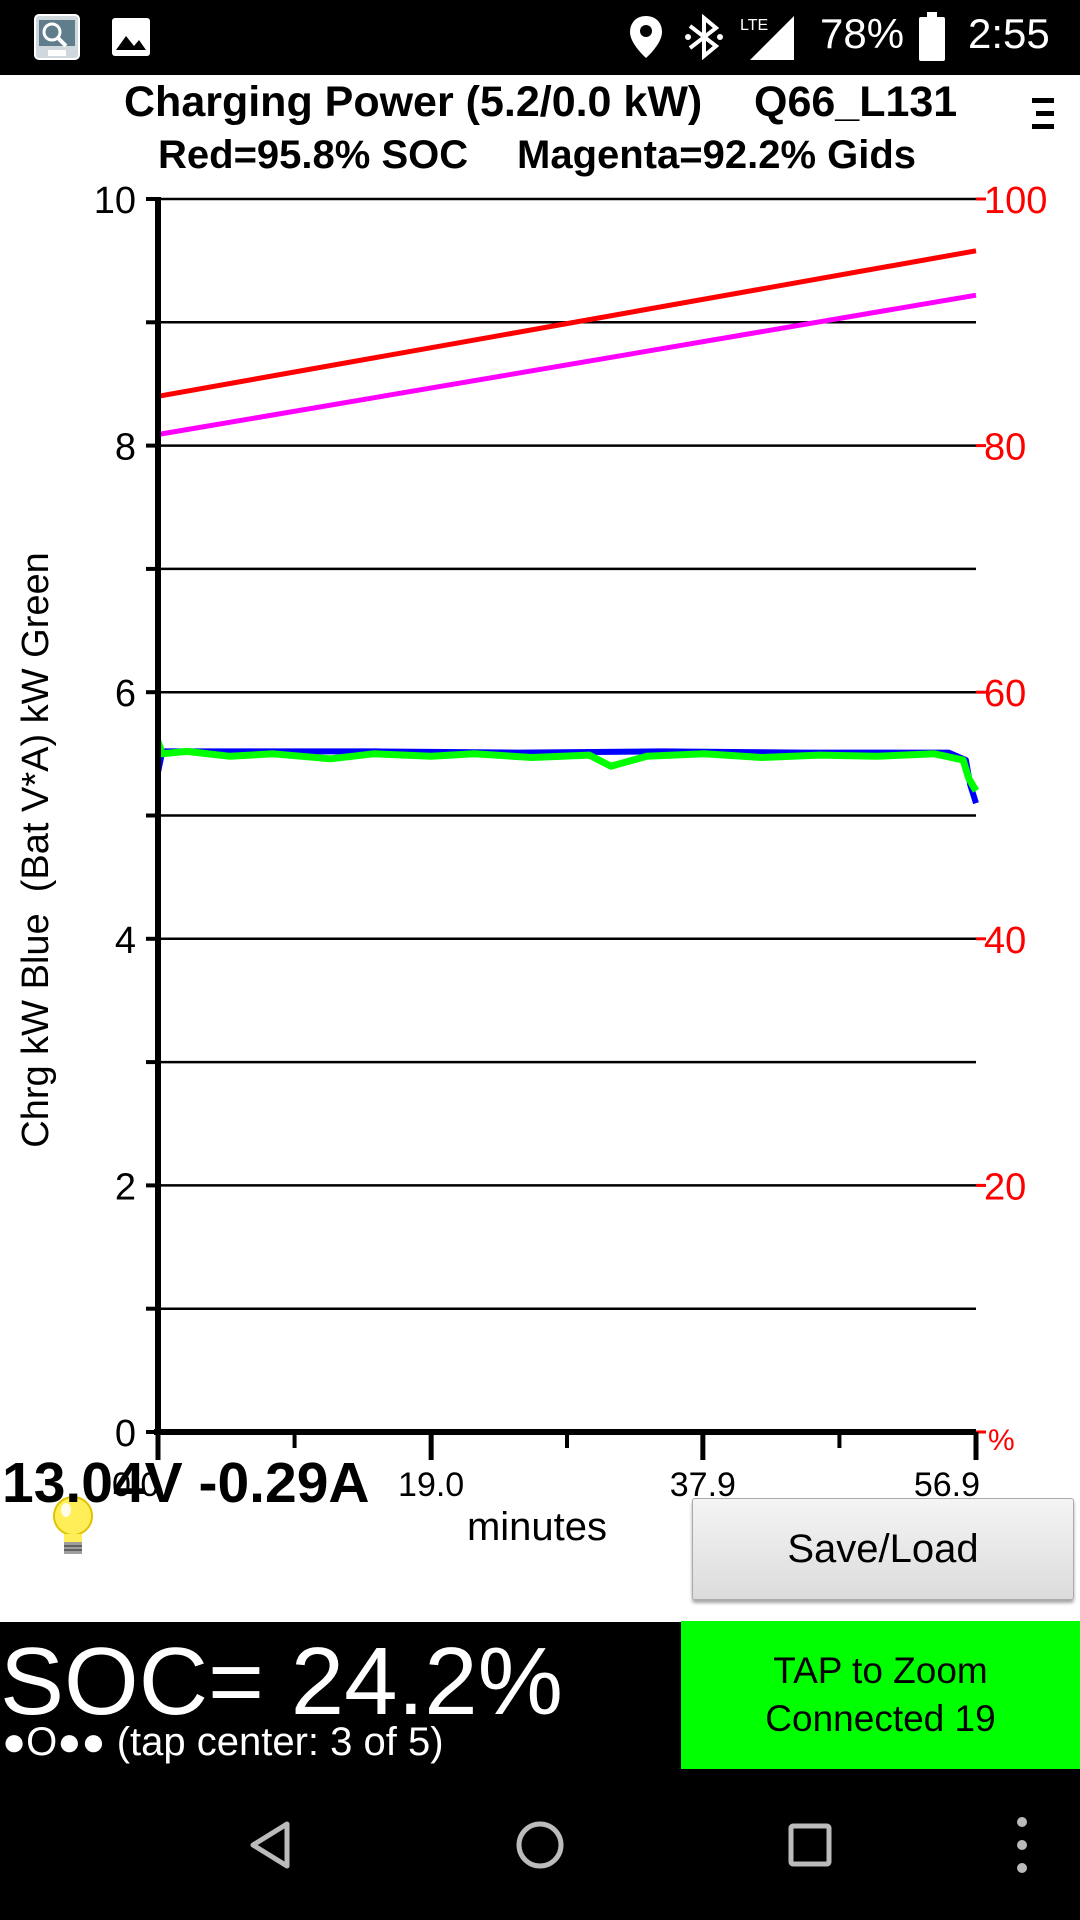  Describe the element at coordinates (704, 39) in the screenshot. I see `bluetooth-icon` at that location.